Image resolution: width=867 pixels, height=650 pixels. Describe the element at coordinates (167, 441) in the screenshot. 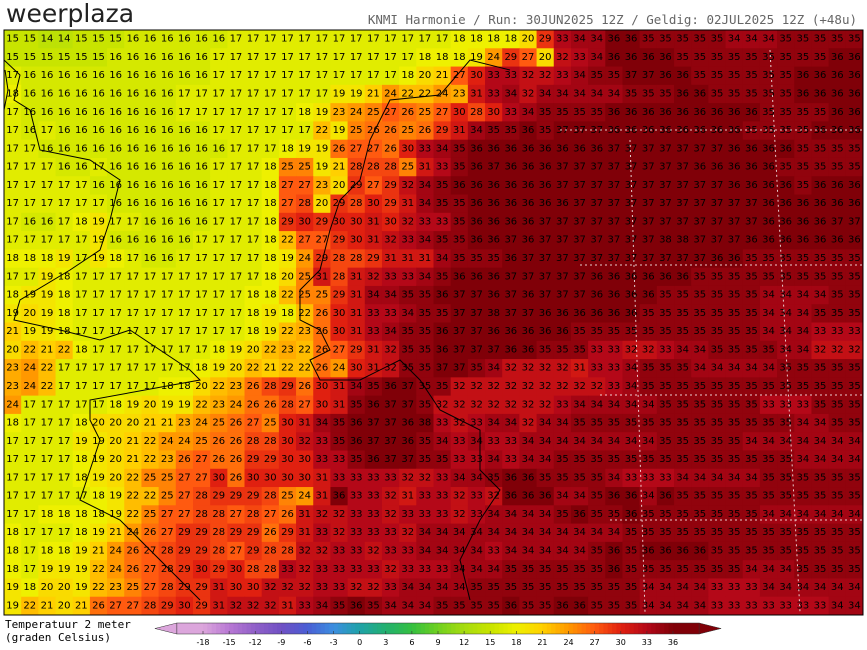

I see `temperature-label: 24` at that location.